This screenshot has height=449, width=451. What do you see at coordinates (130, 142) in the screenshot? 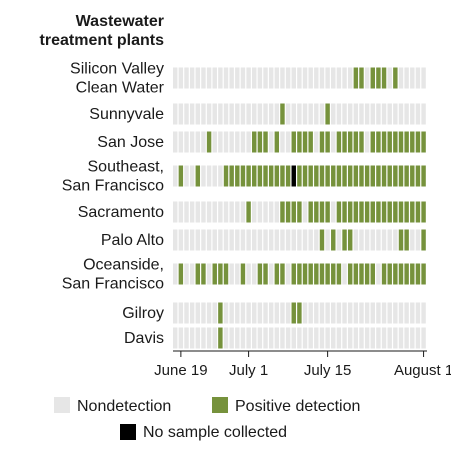
I see `plant-label: San Jose` at bounding box center [130, 142].